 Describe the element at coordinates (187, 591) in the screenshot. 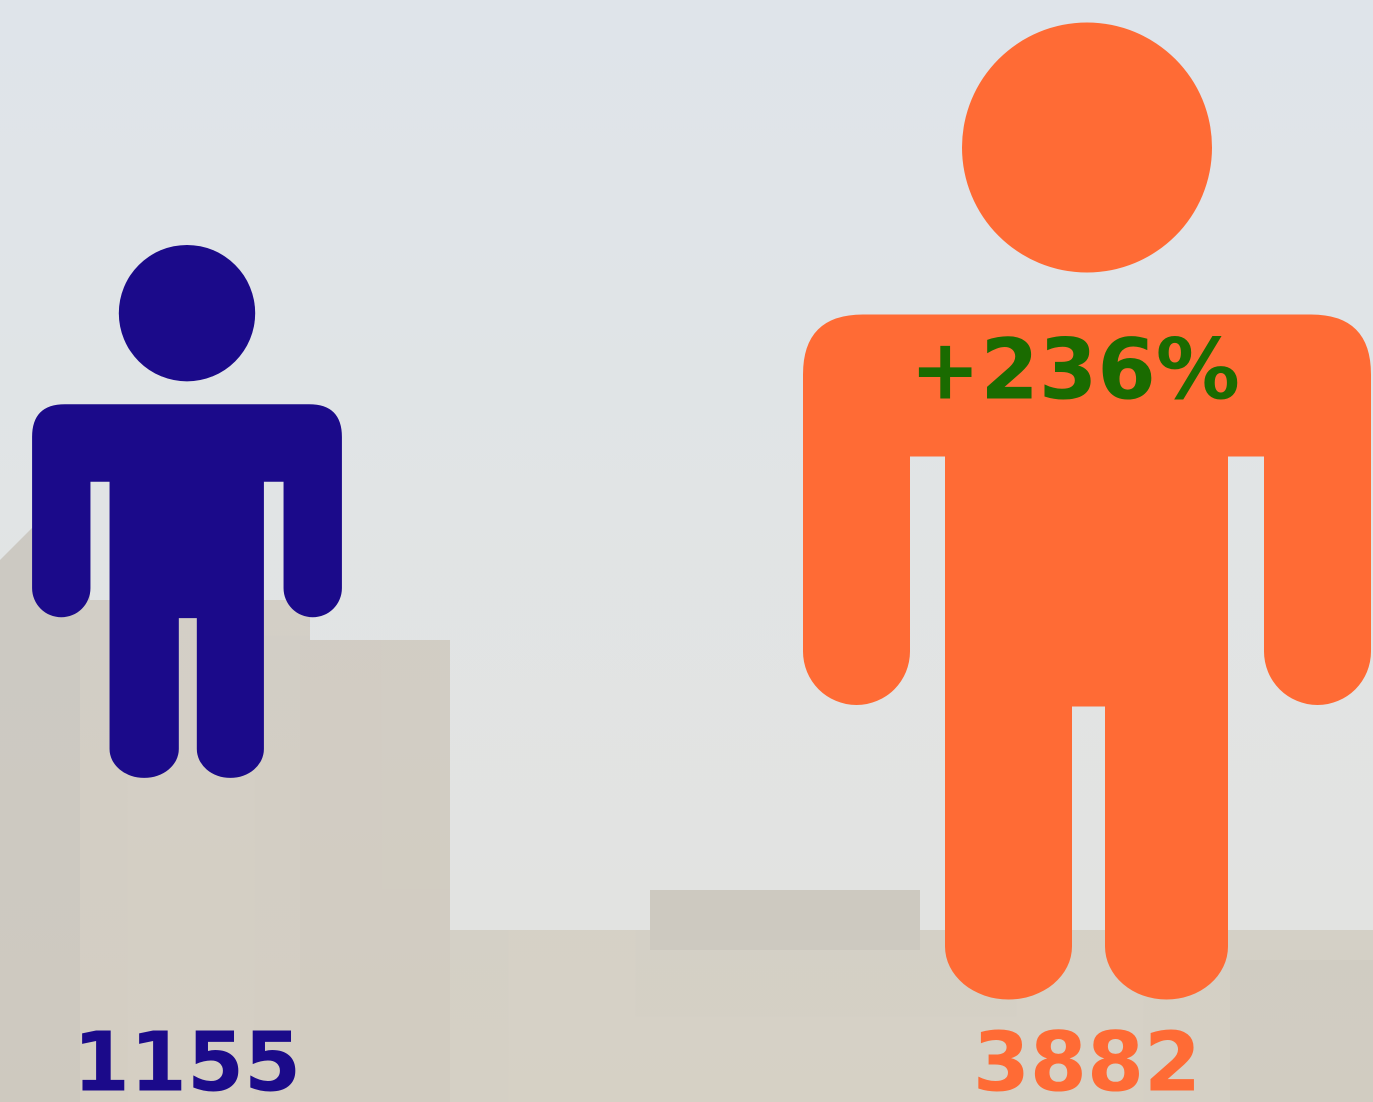

I see `person-body` at that location.